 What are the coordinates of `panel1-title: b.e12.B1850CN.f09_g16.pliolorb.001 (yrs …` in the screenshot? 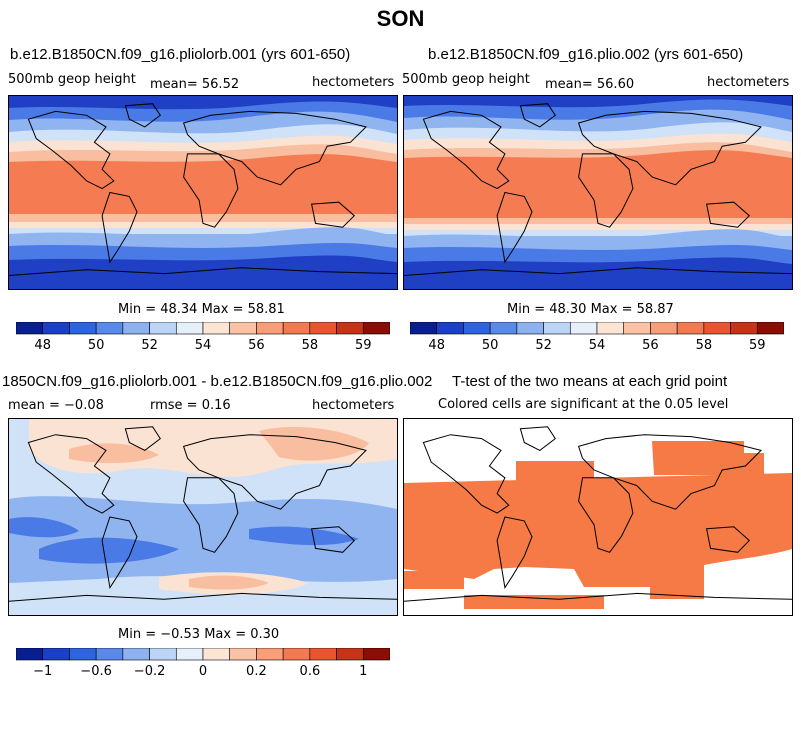 It's located at (180, 54).